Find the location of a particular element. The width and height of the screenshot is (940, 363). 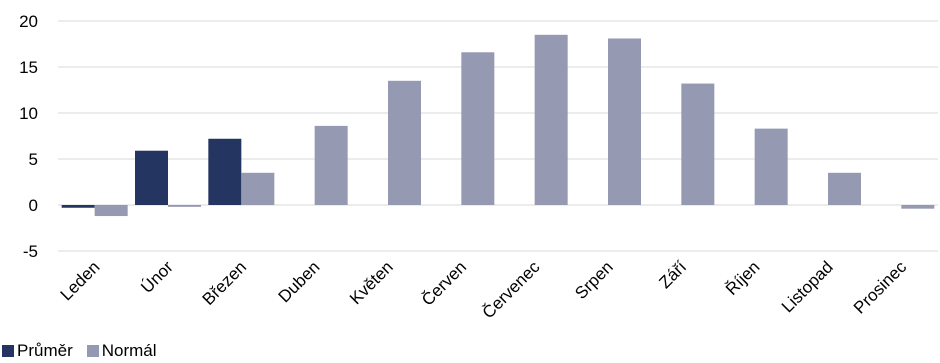

x-tick-label: Leden is located at coordinates (80, 280).